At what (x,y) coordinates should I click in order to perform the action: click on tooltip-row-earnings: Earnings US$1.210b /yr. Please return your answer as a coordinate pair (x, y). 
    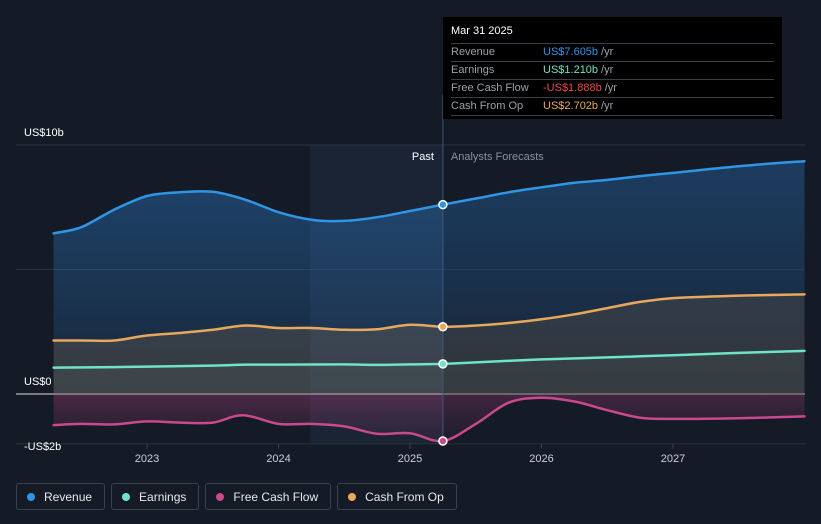
    Looking at the image, I should click on (612, 71).